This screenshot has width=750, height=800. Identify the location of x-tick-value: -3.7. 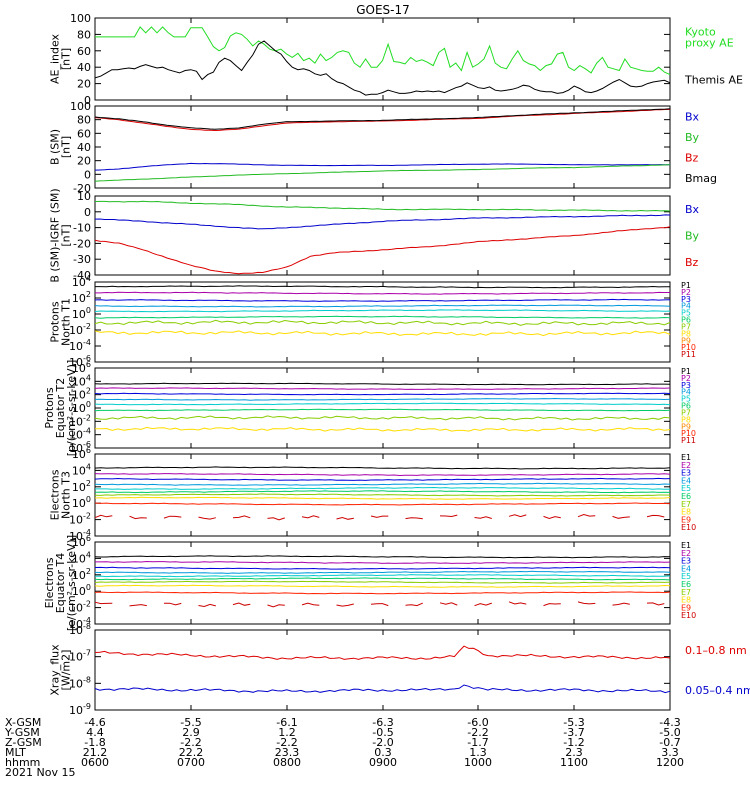
(573, 732).